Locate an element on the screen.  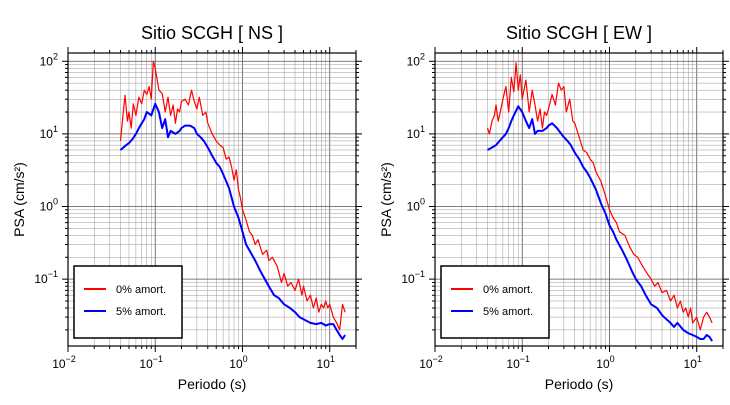
chart-title: Sitio SCGH [ NS ] is located at coordinates (212, 33).